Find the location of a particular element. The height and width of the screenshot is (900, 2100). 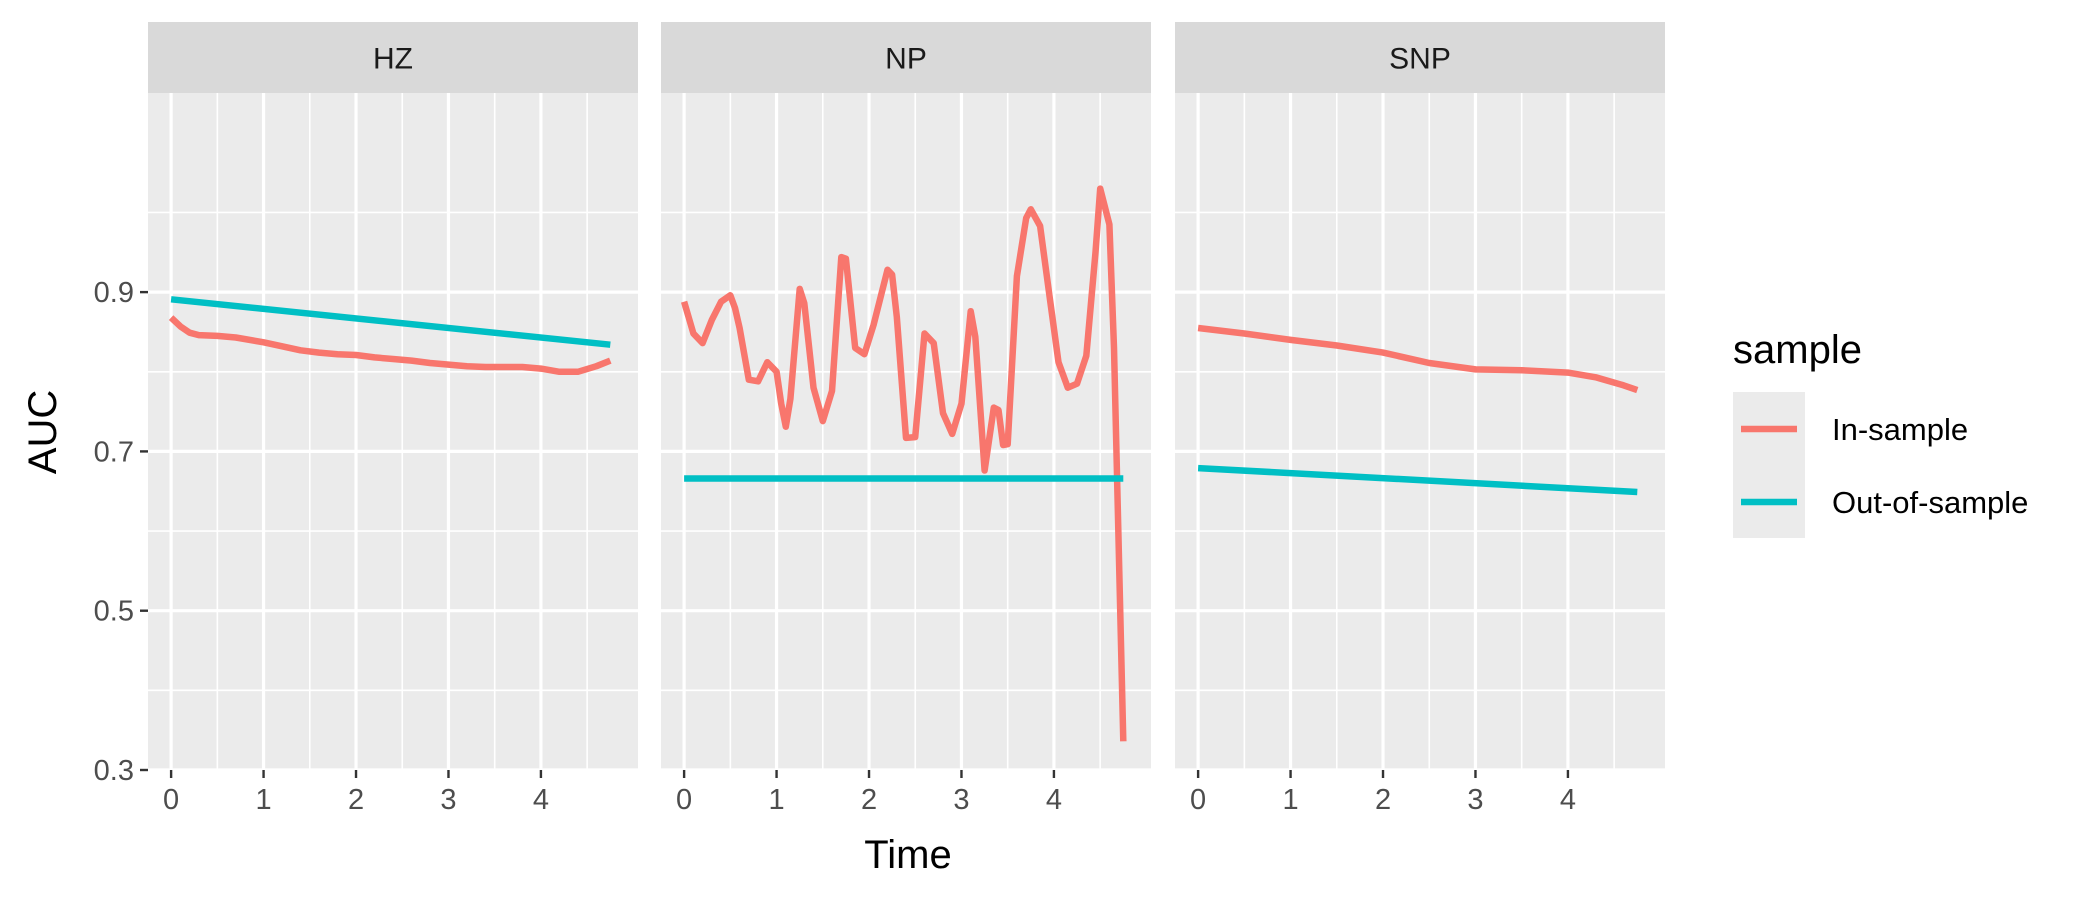

facet-strip-label: NP is located at coordinates (906, 59).